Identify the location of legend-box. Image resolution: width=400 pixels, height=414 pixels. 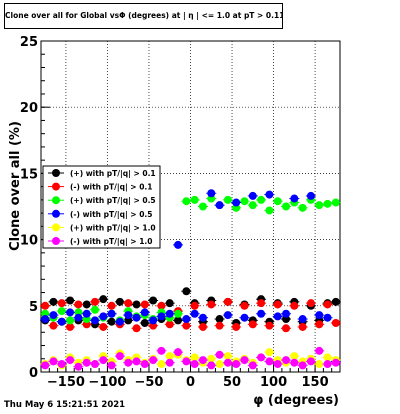
(101, 207).